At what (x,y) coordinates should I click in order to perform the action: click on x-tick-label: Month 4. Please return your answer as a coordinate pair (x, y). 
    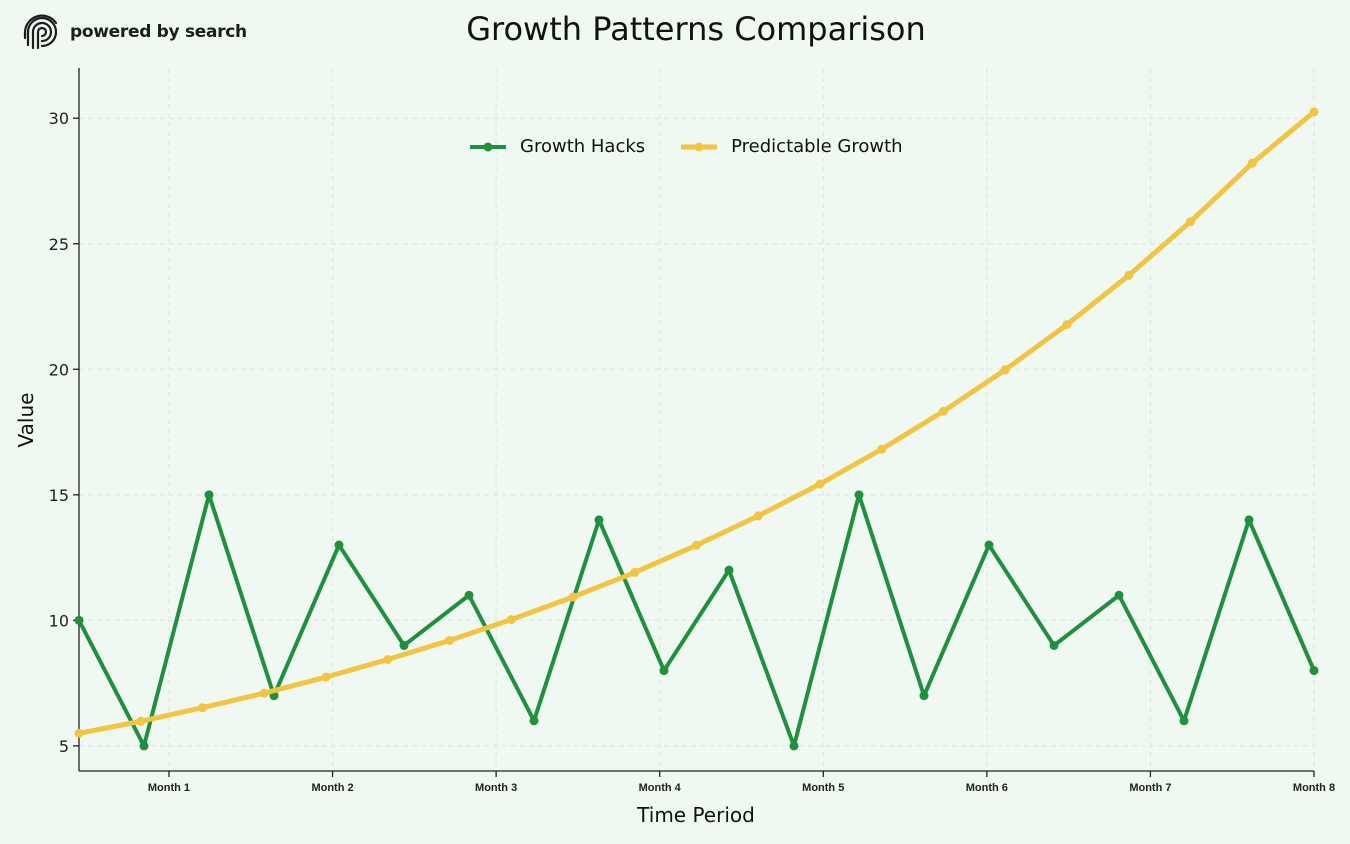
    Looking at the image, I should click on (660, 788).